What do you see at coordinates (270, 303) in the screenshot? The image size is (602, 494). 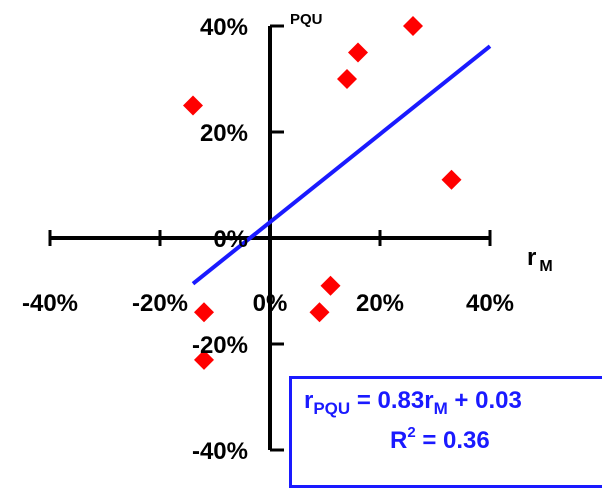 I see `x-tick-label: 0%` at bounding box center [270, 303].